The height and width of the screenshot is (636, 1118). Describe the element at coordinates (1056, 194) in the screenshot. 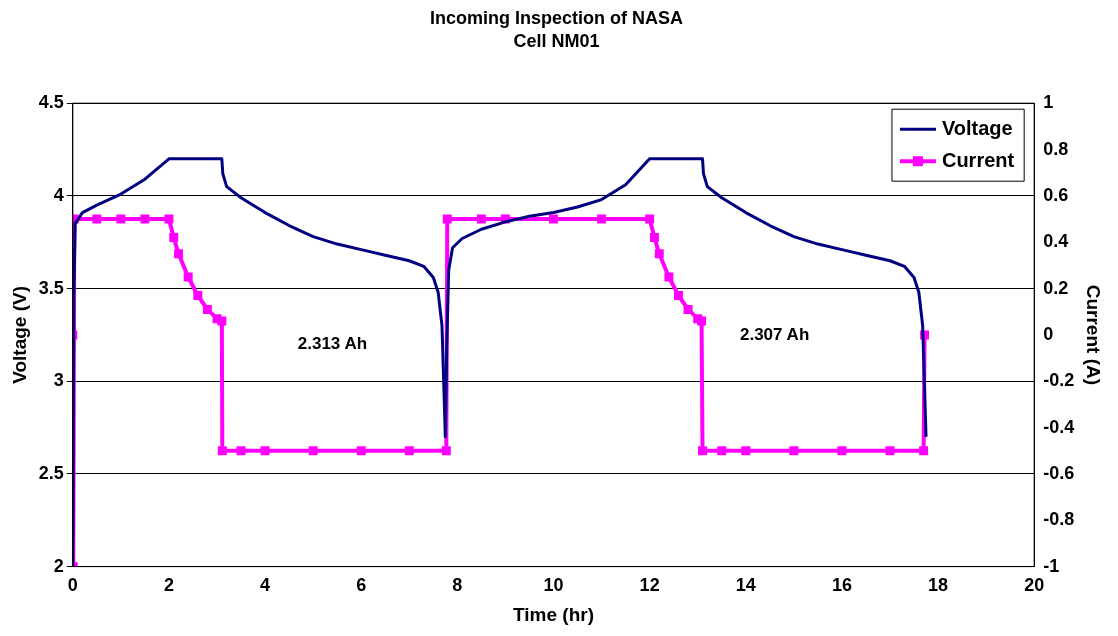

I see `y2-tick-label: 0.6` at that location.